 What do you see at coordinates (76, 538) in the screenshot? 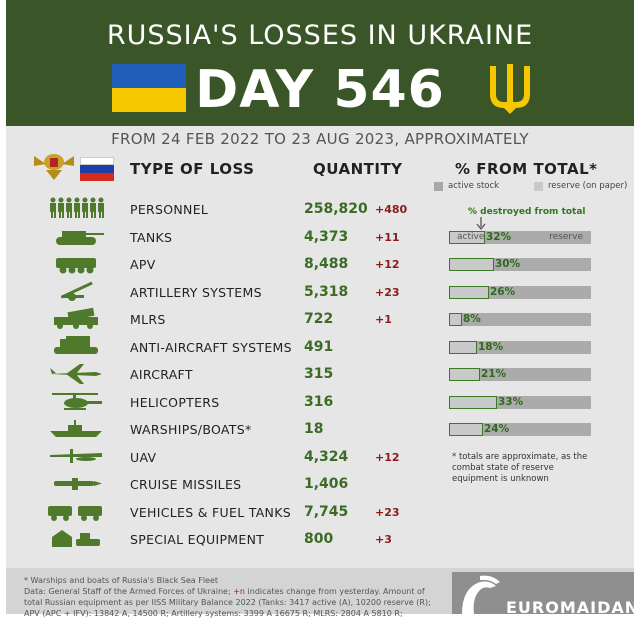
I see `special-equipment-icon` at bounding box center [76, 538].